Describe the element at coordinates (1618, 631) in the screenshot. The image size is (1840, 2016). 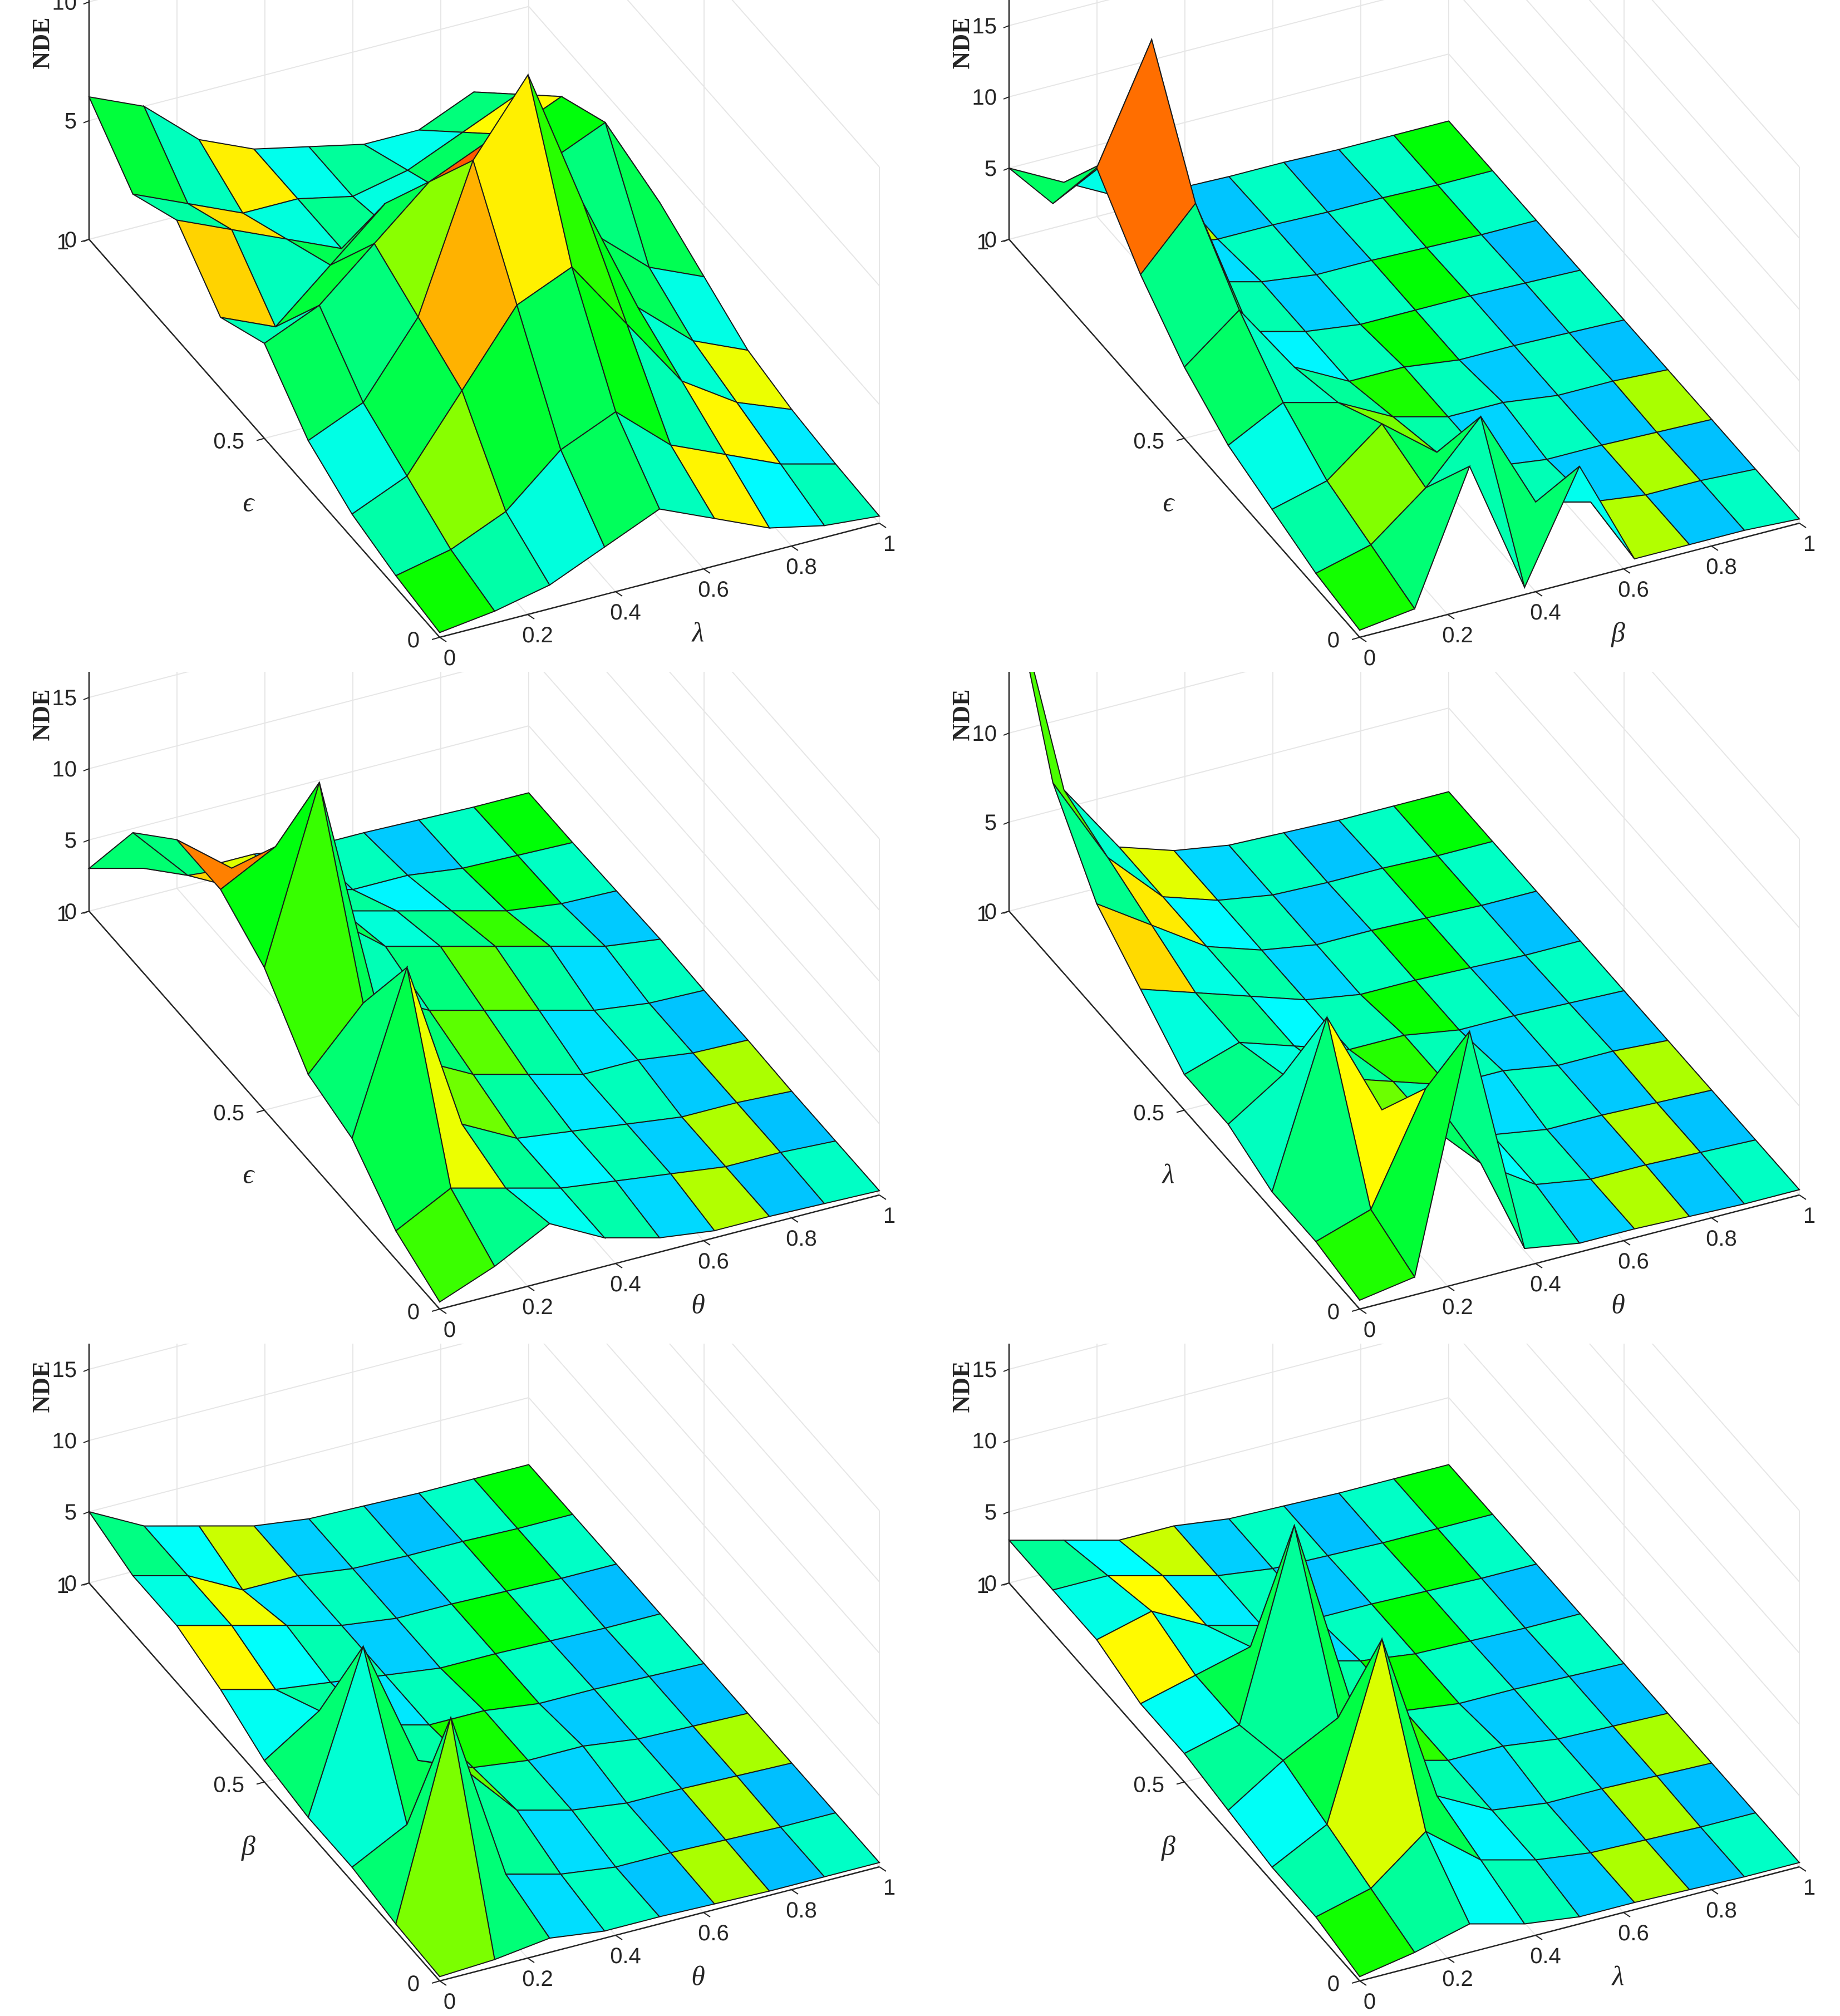
I see `x-axis-title: β` at that location.